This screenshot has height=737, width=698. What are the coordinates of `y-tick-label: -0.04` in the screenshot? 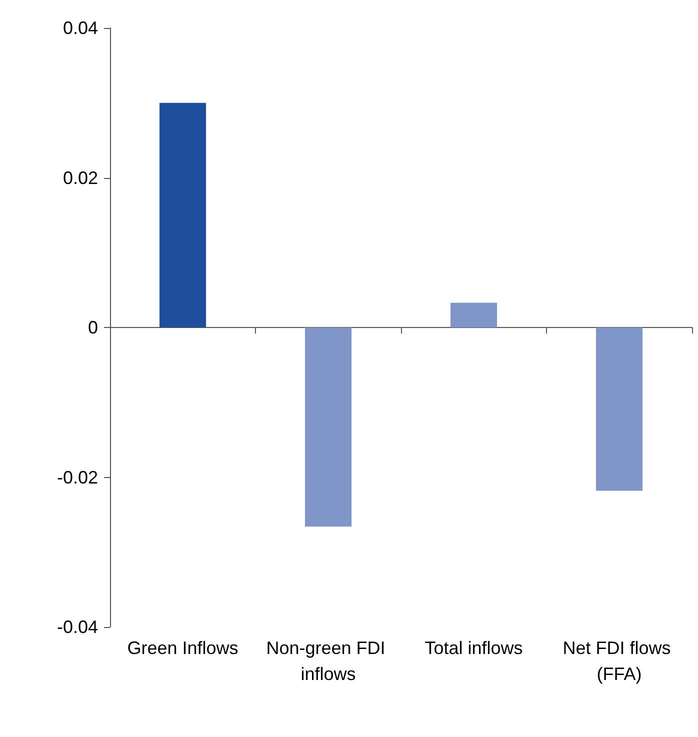 It's located at (77, 627).